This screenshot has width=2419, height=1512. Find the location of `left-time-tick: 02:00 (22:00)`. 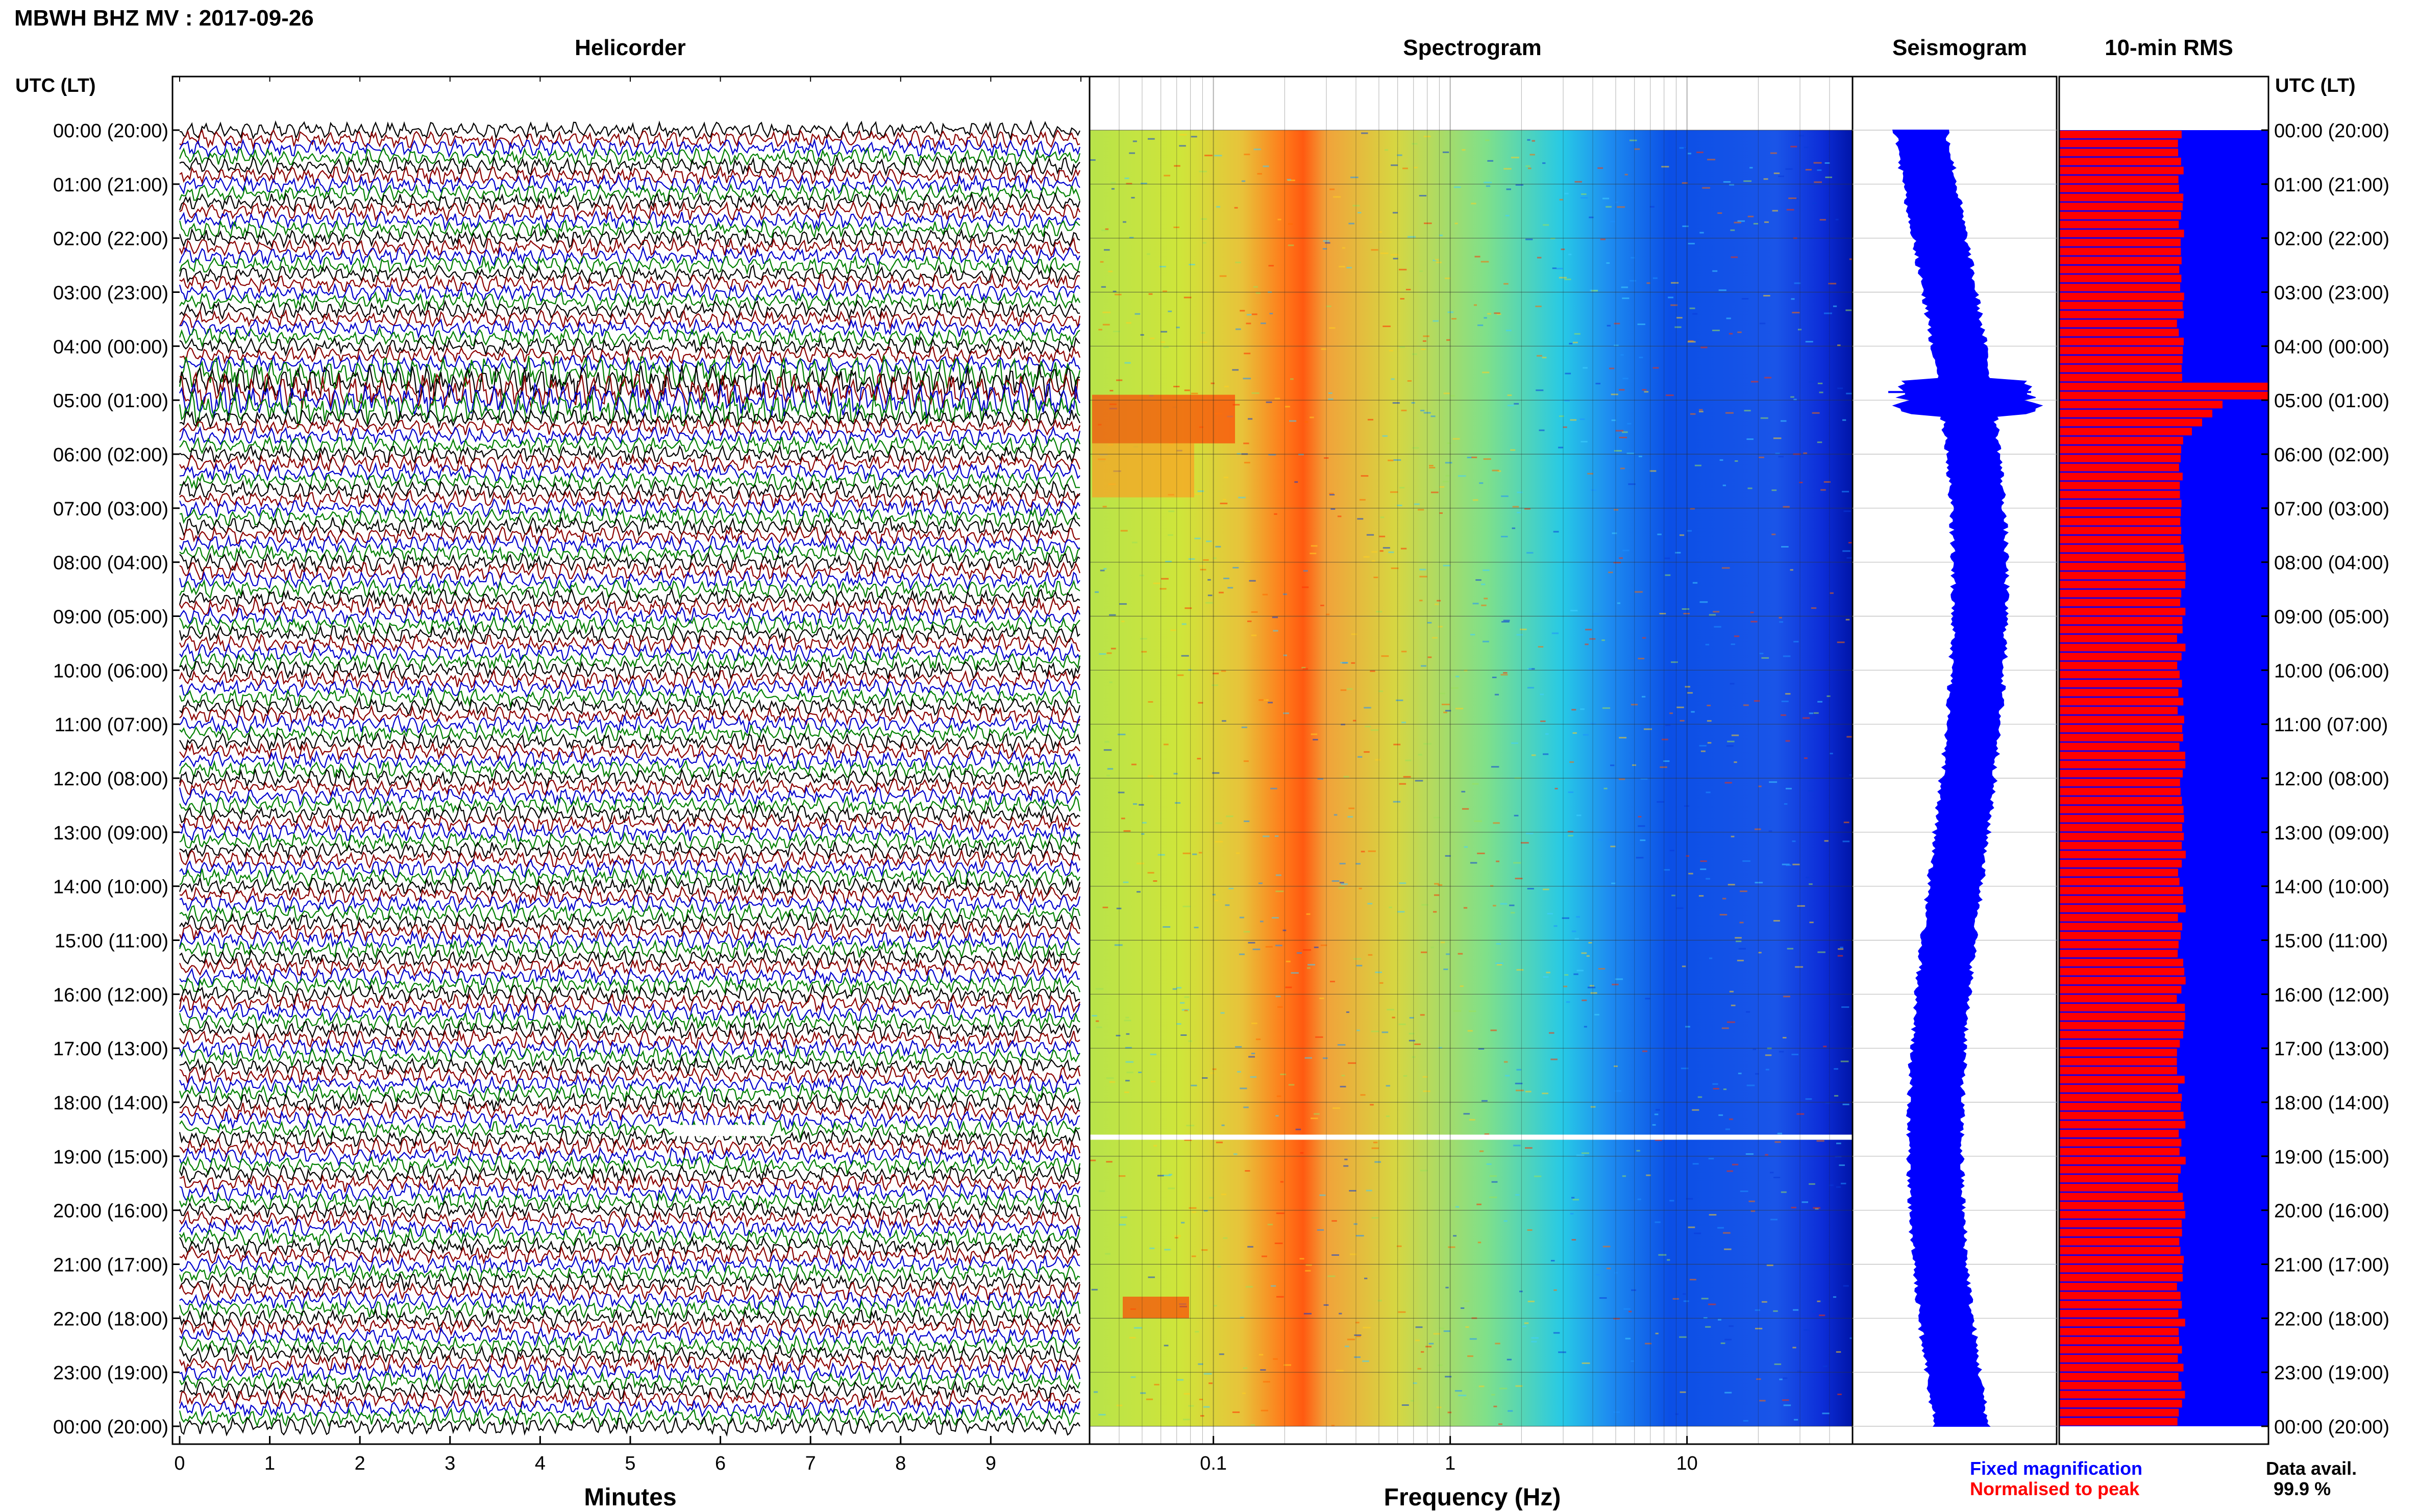

left-time-tick: 02:00 (22:00) is located at coordinates (110, 239).